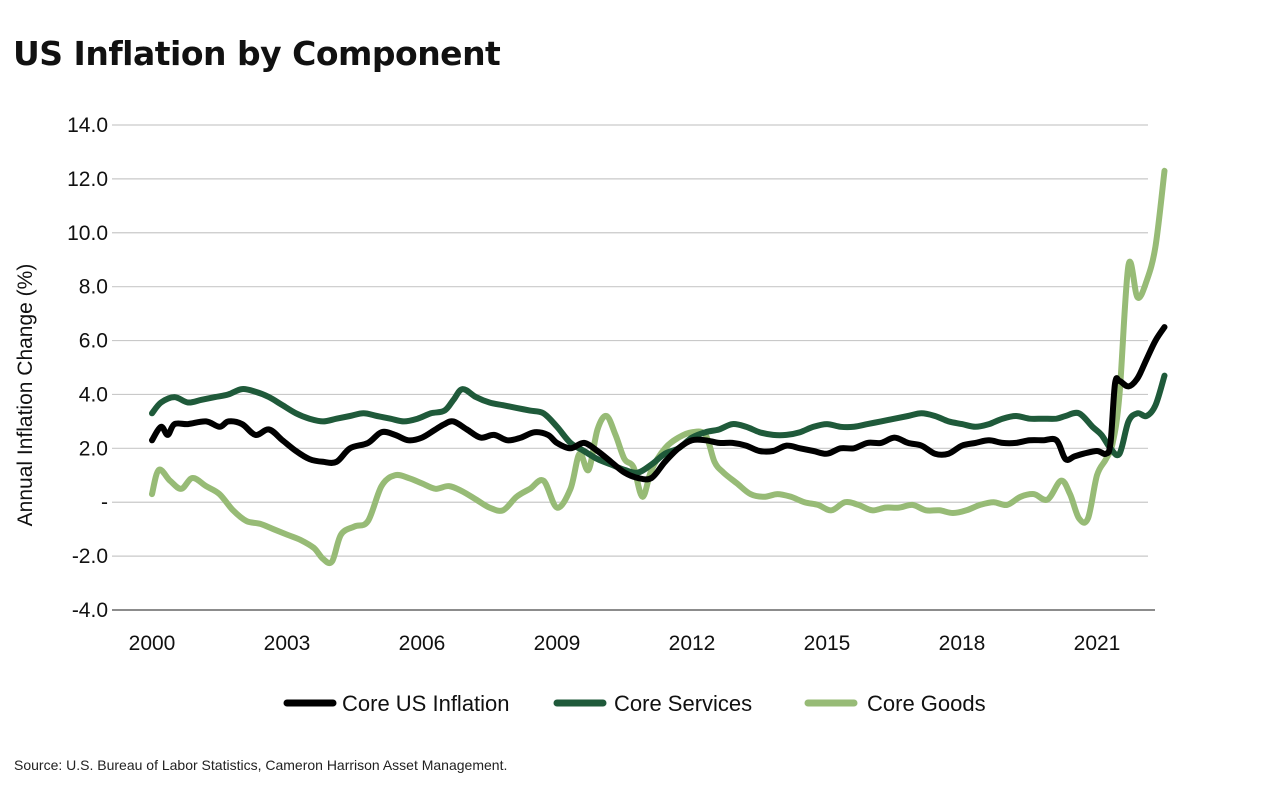 This screenshot has width=1280, height=786. What do you see at coordinates (90, 610) in the screenshot?
I see `y-tick-label: -4.0` at bounding box center [90, 610].